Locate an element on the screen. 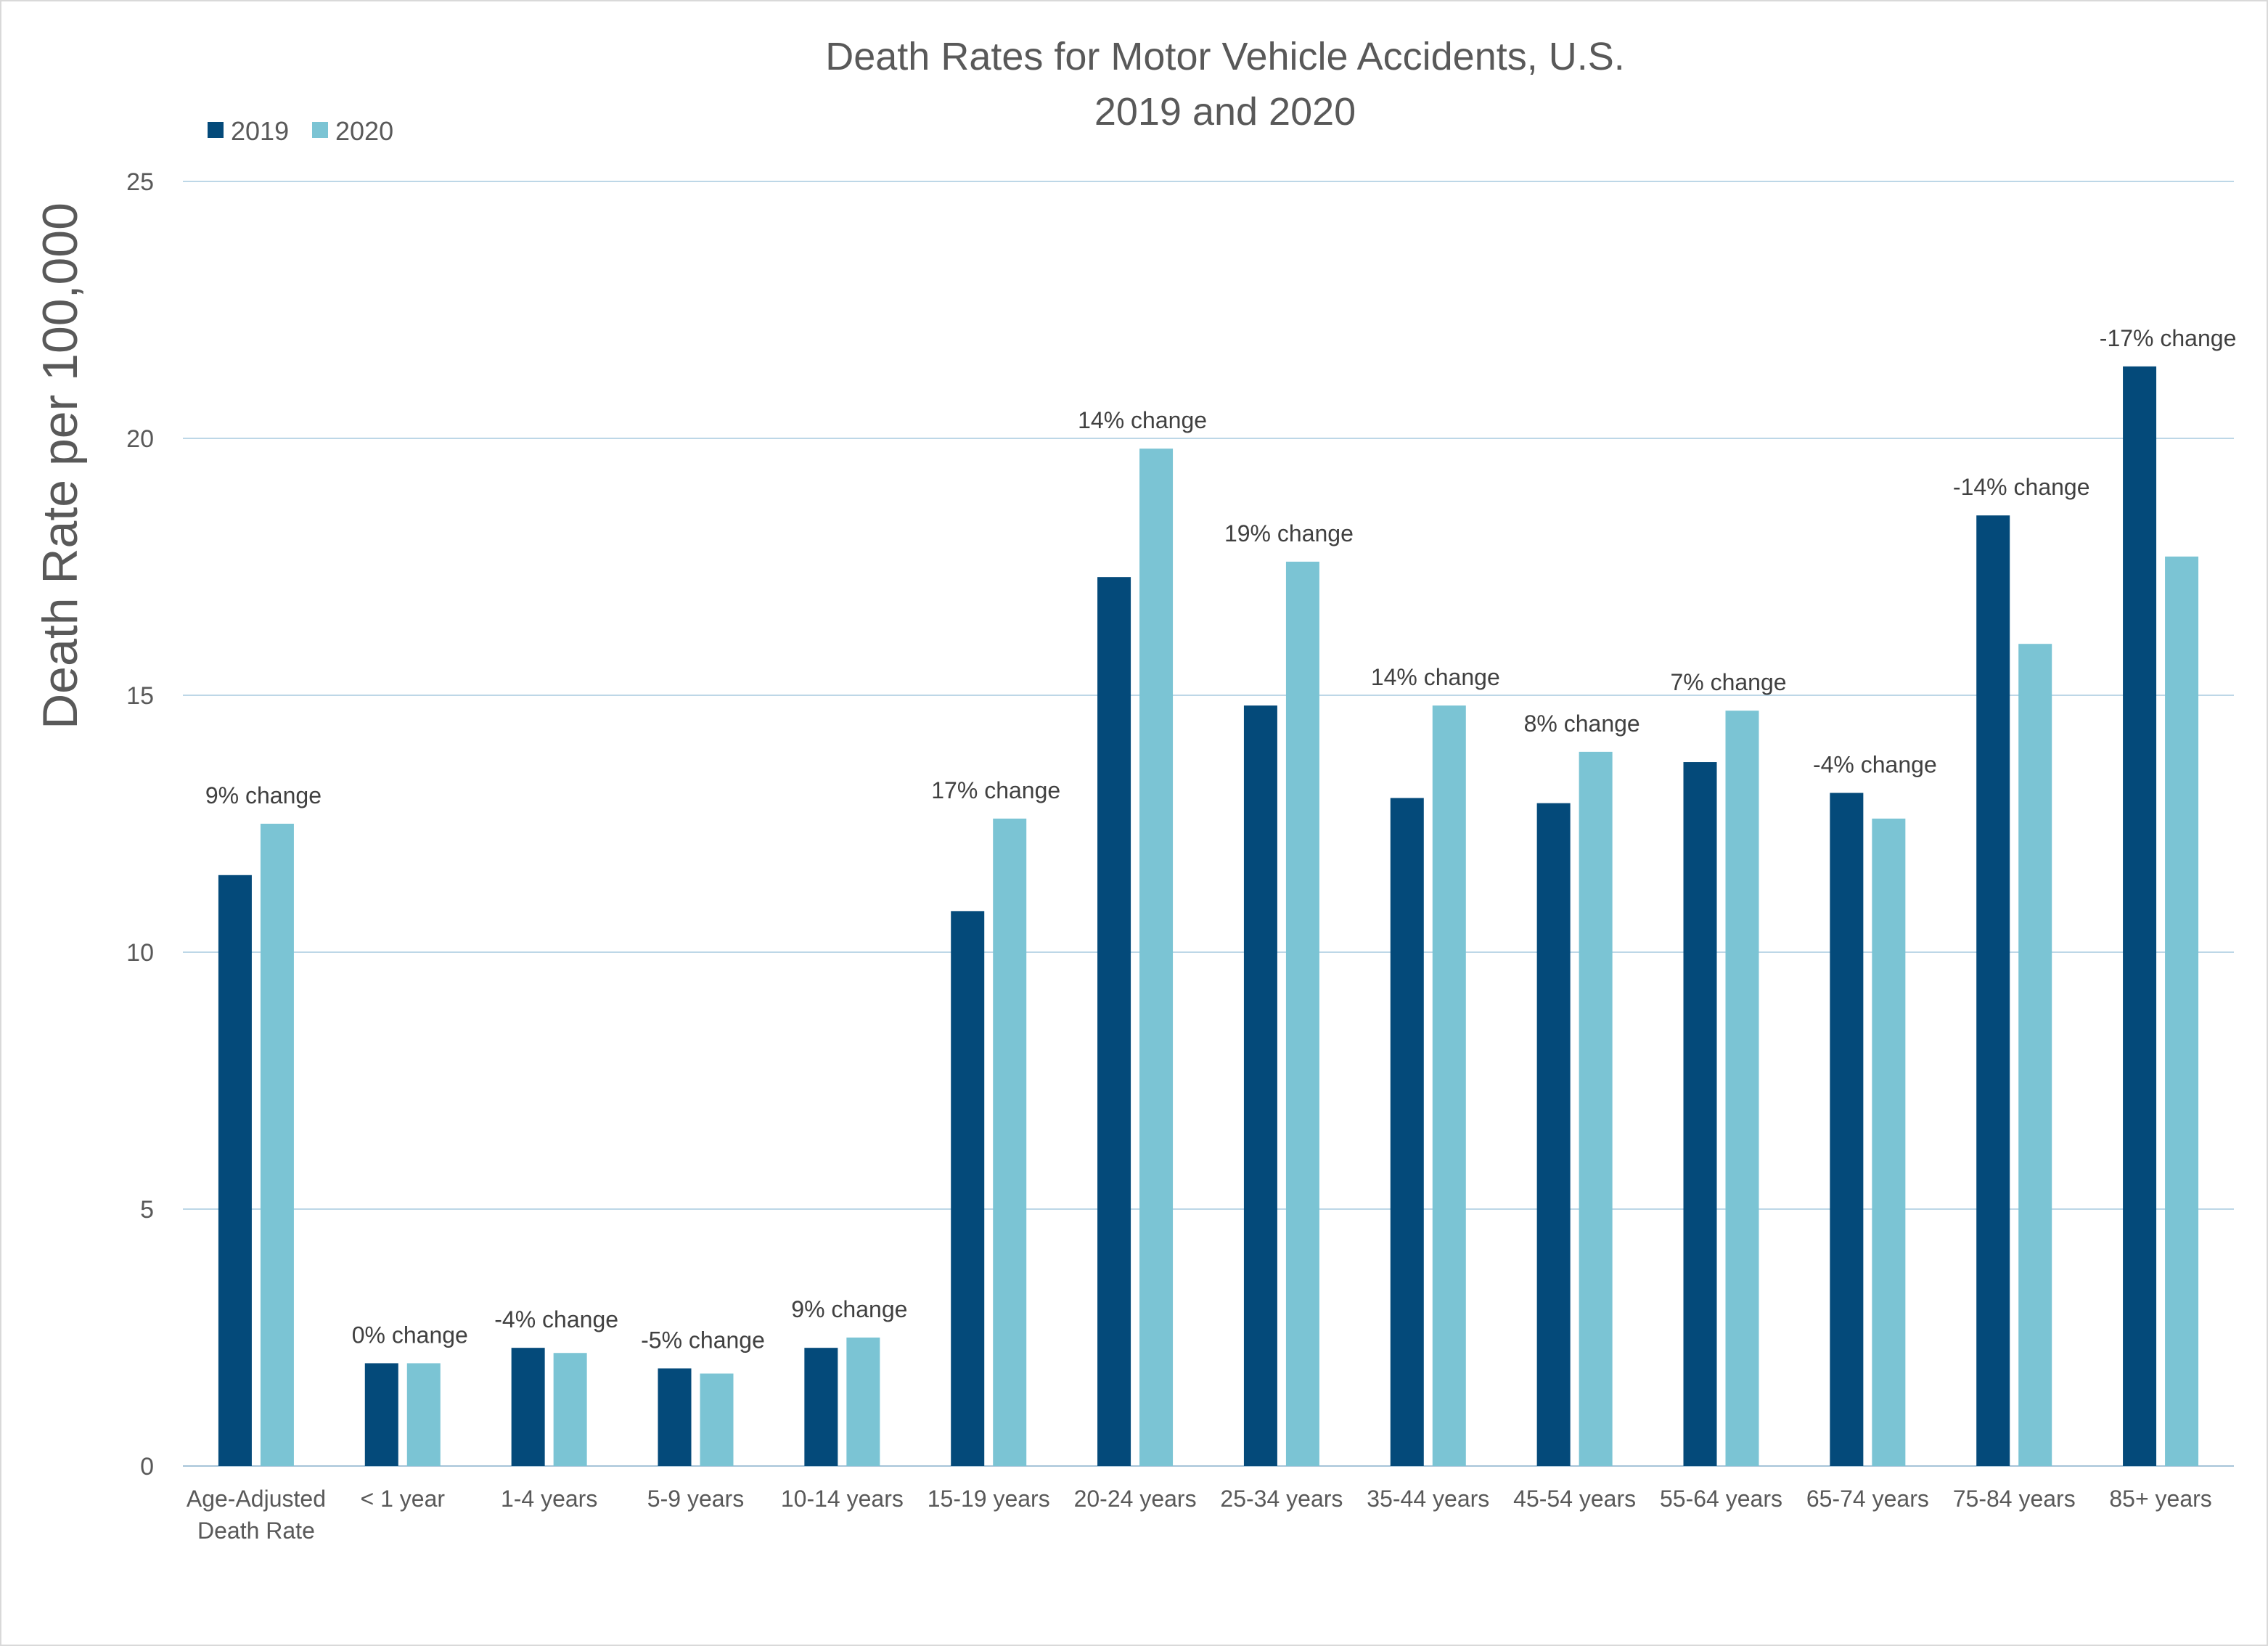 The height and width of the screenshot is (1646, 2268). x-tick-label: 35-44 years is located at coordinates (1428, 1499).